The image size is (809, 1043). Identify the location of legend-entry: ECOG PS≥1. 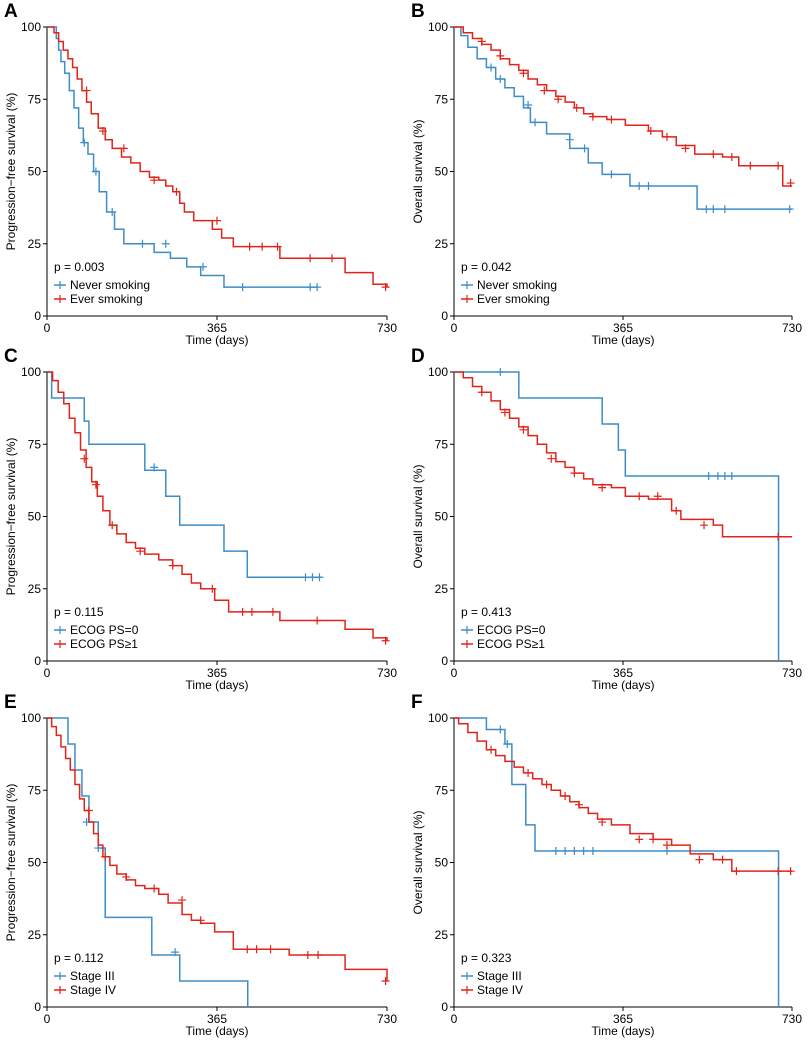
(104, 644).